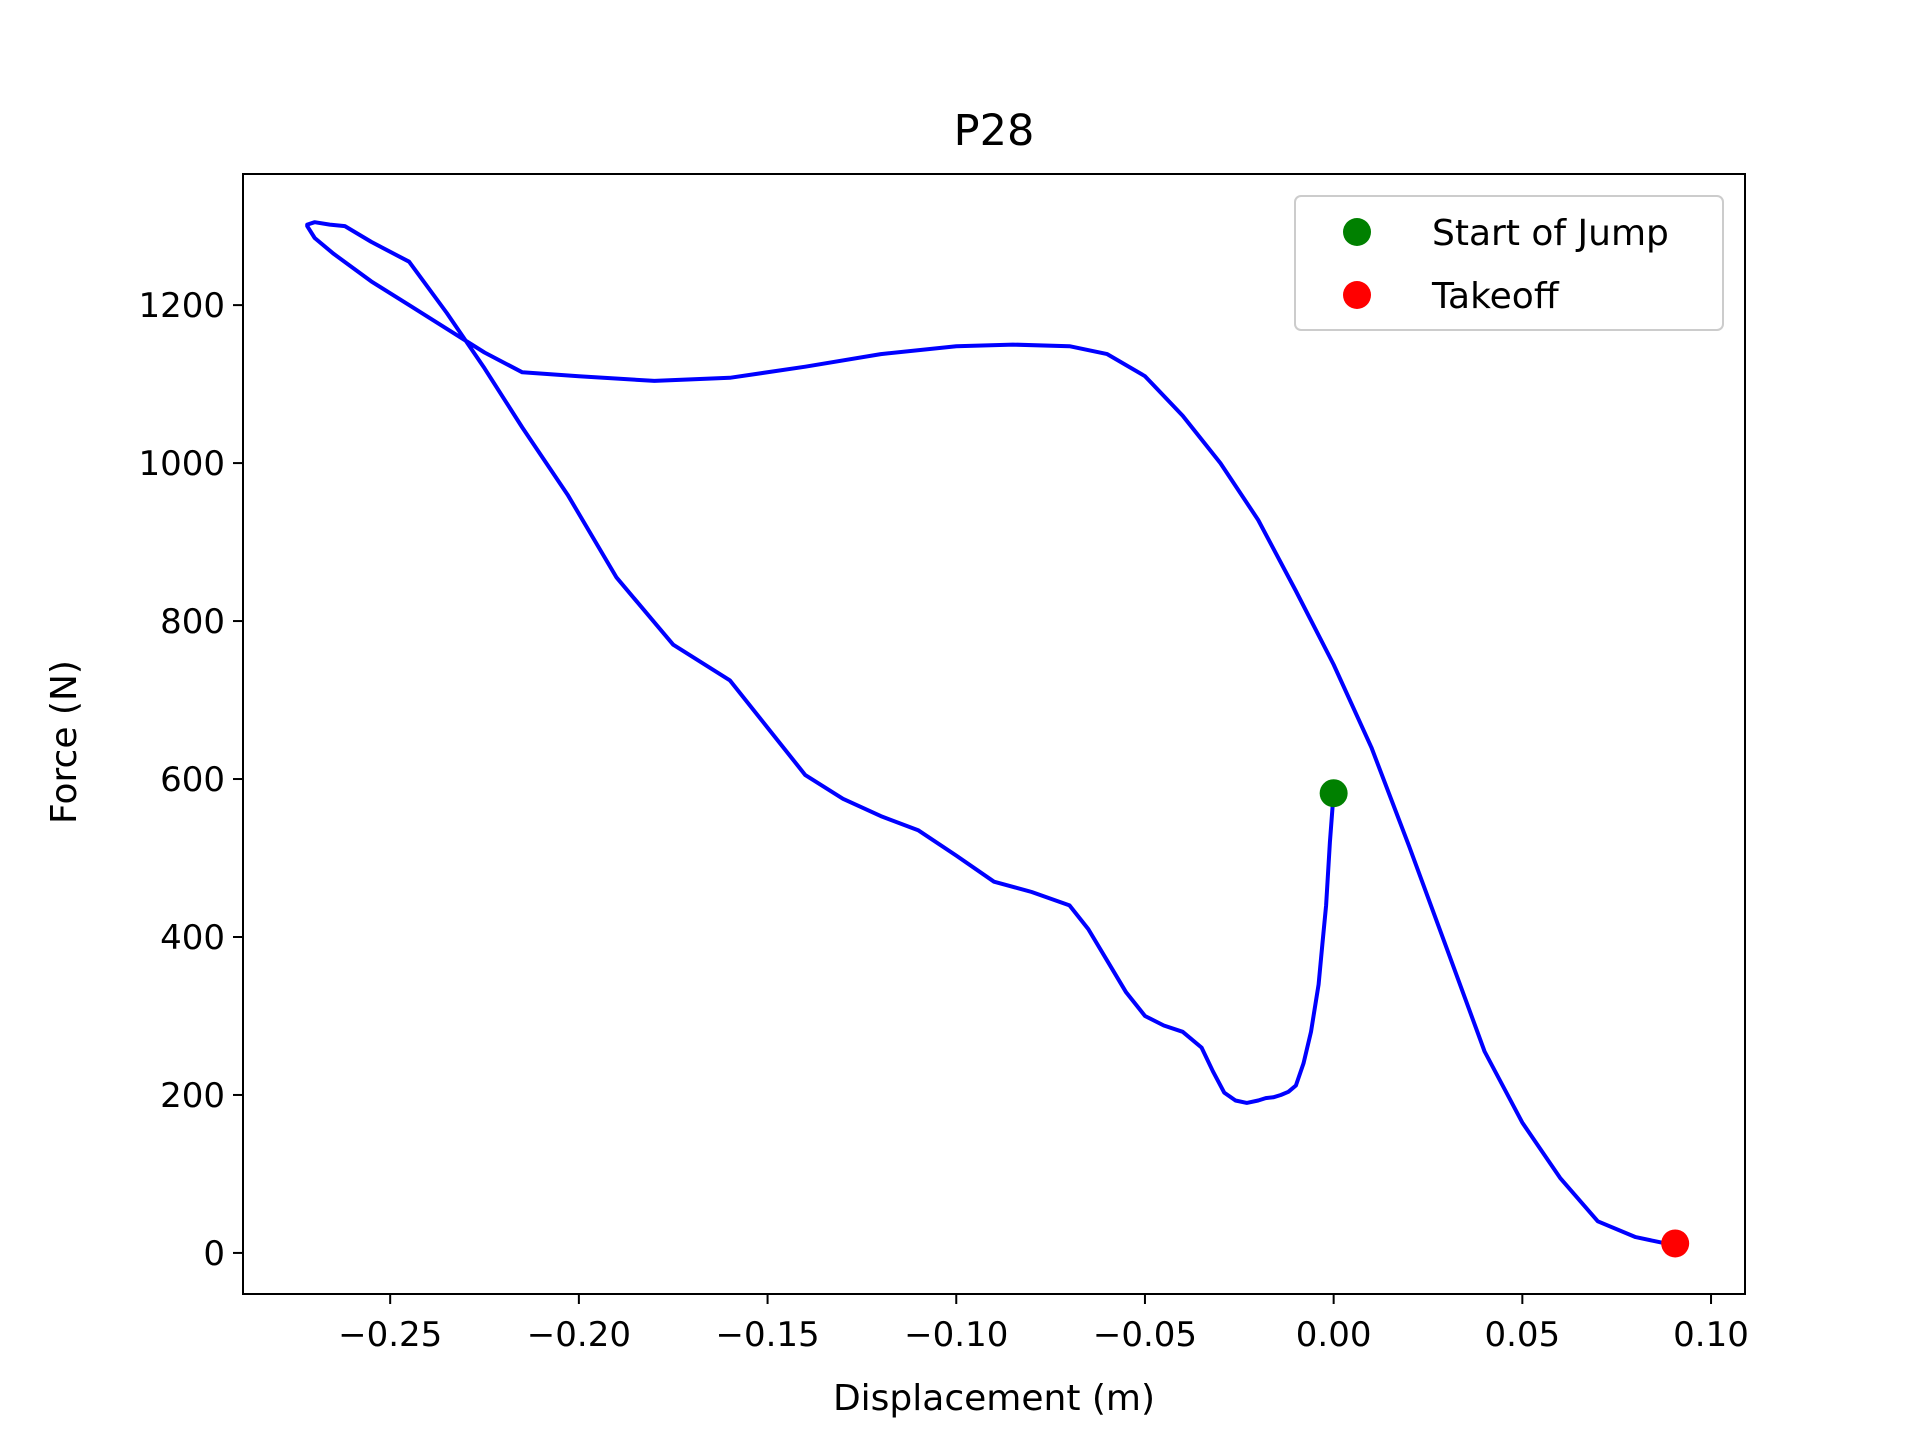  Describe the element at coordinates (1145, 1335) in the screenshot. I see `x-tick-label: −0.05` at that location.